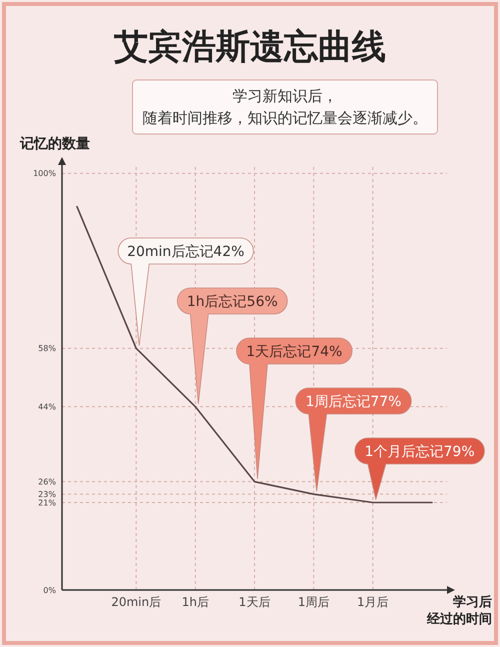 The width and height of the screenshot is (500, 647). What do you see at coordinates (254, 602) in the screenshot?
I see `xtick: 1天后` at bounding box center [254, 602].